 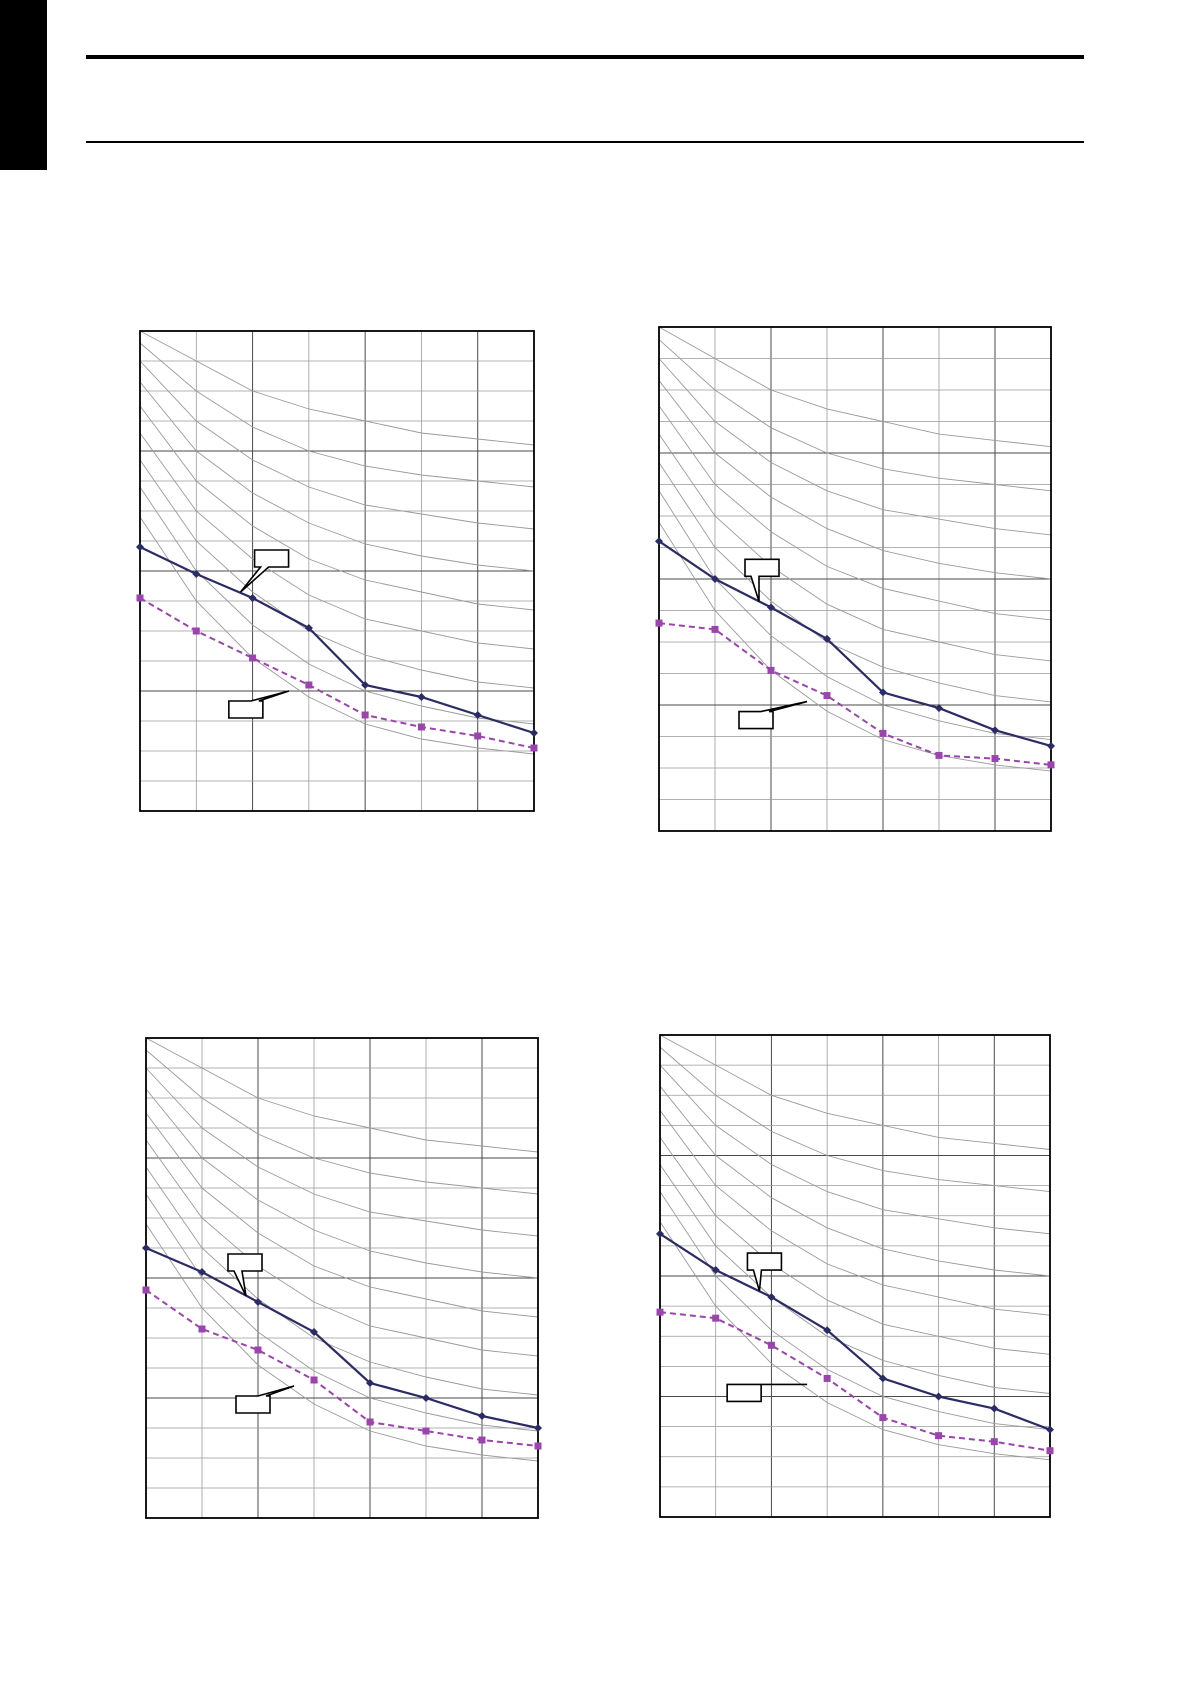 I want to click on chart-bottom-right, so click(x=855, y=1276).